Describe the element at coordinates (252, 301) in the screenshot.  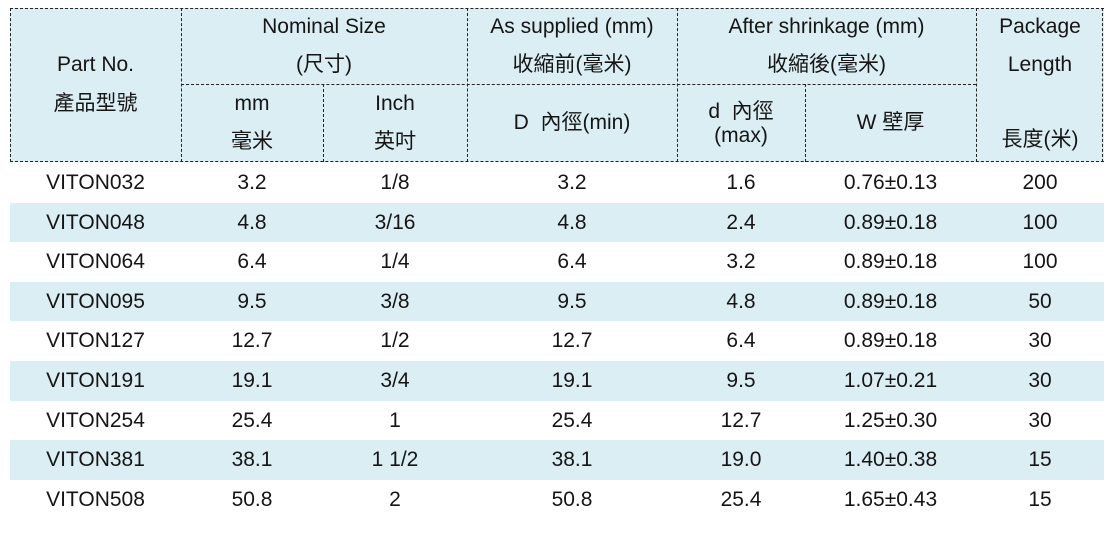
I see `cell-size-mm: 9.5` at that location.